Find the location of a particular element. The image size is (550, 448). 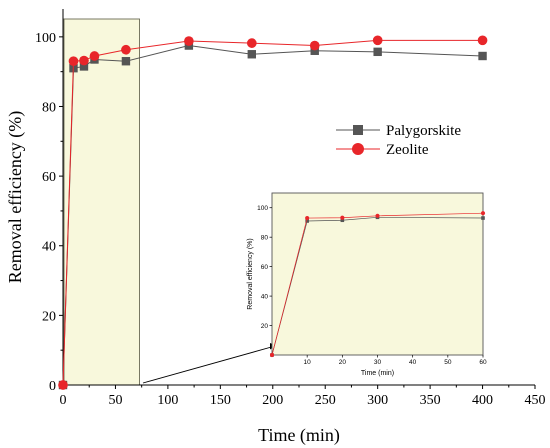

legend-box is located at coordinates (391, 142).